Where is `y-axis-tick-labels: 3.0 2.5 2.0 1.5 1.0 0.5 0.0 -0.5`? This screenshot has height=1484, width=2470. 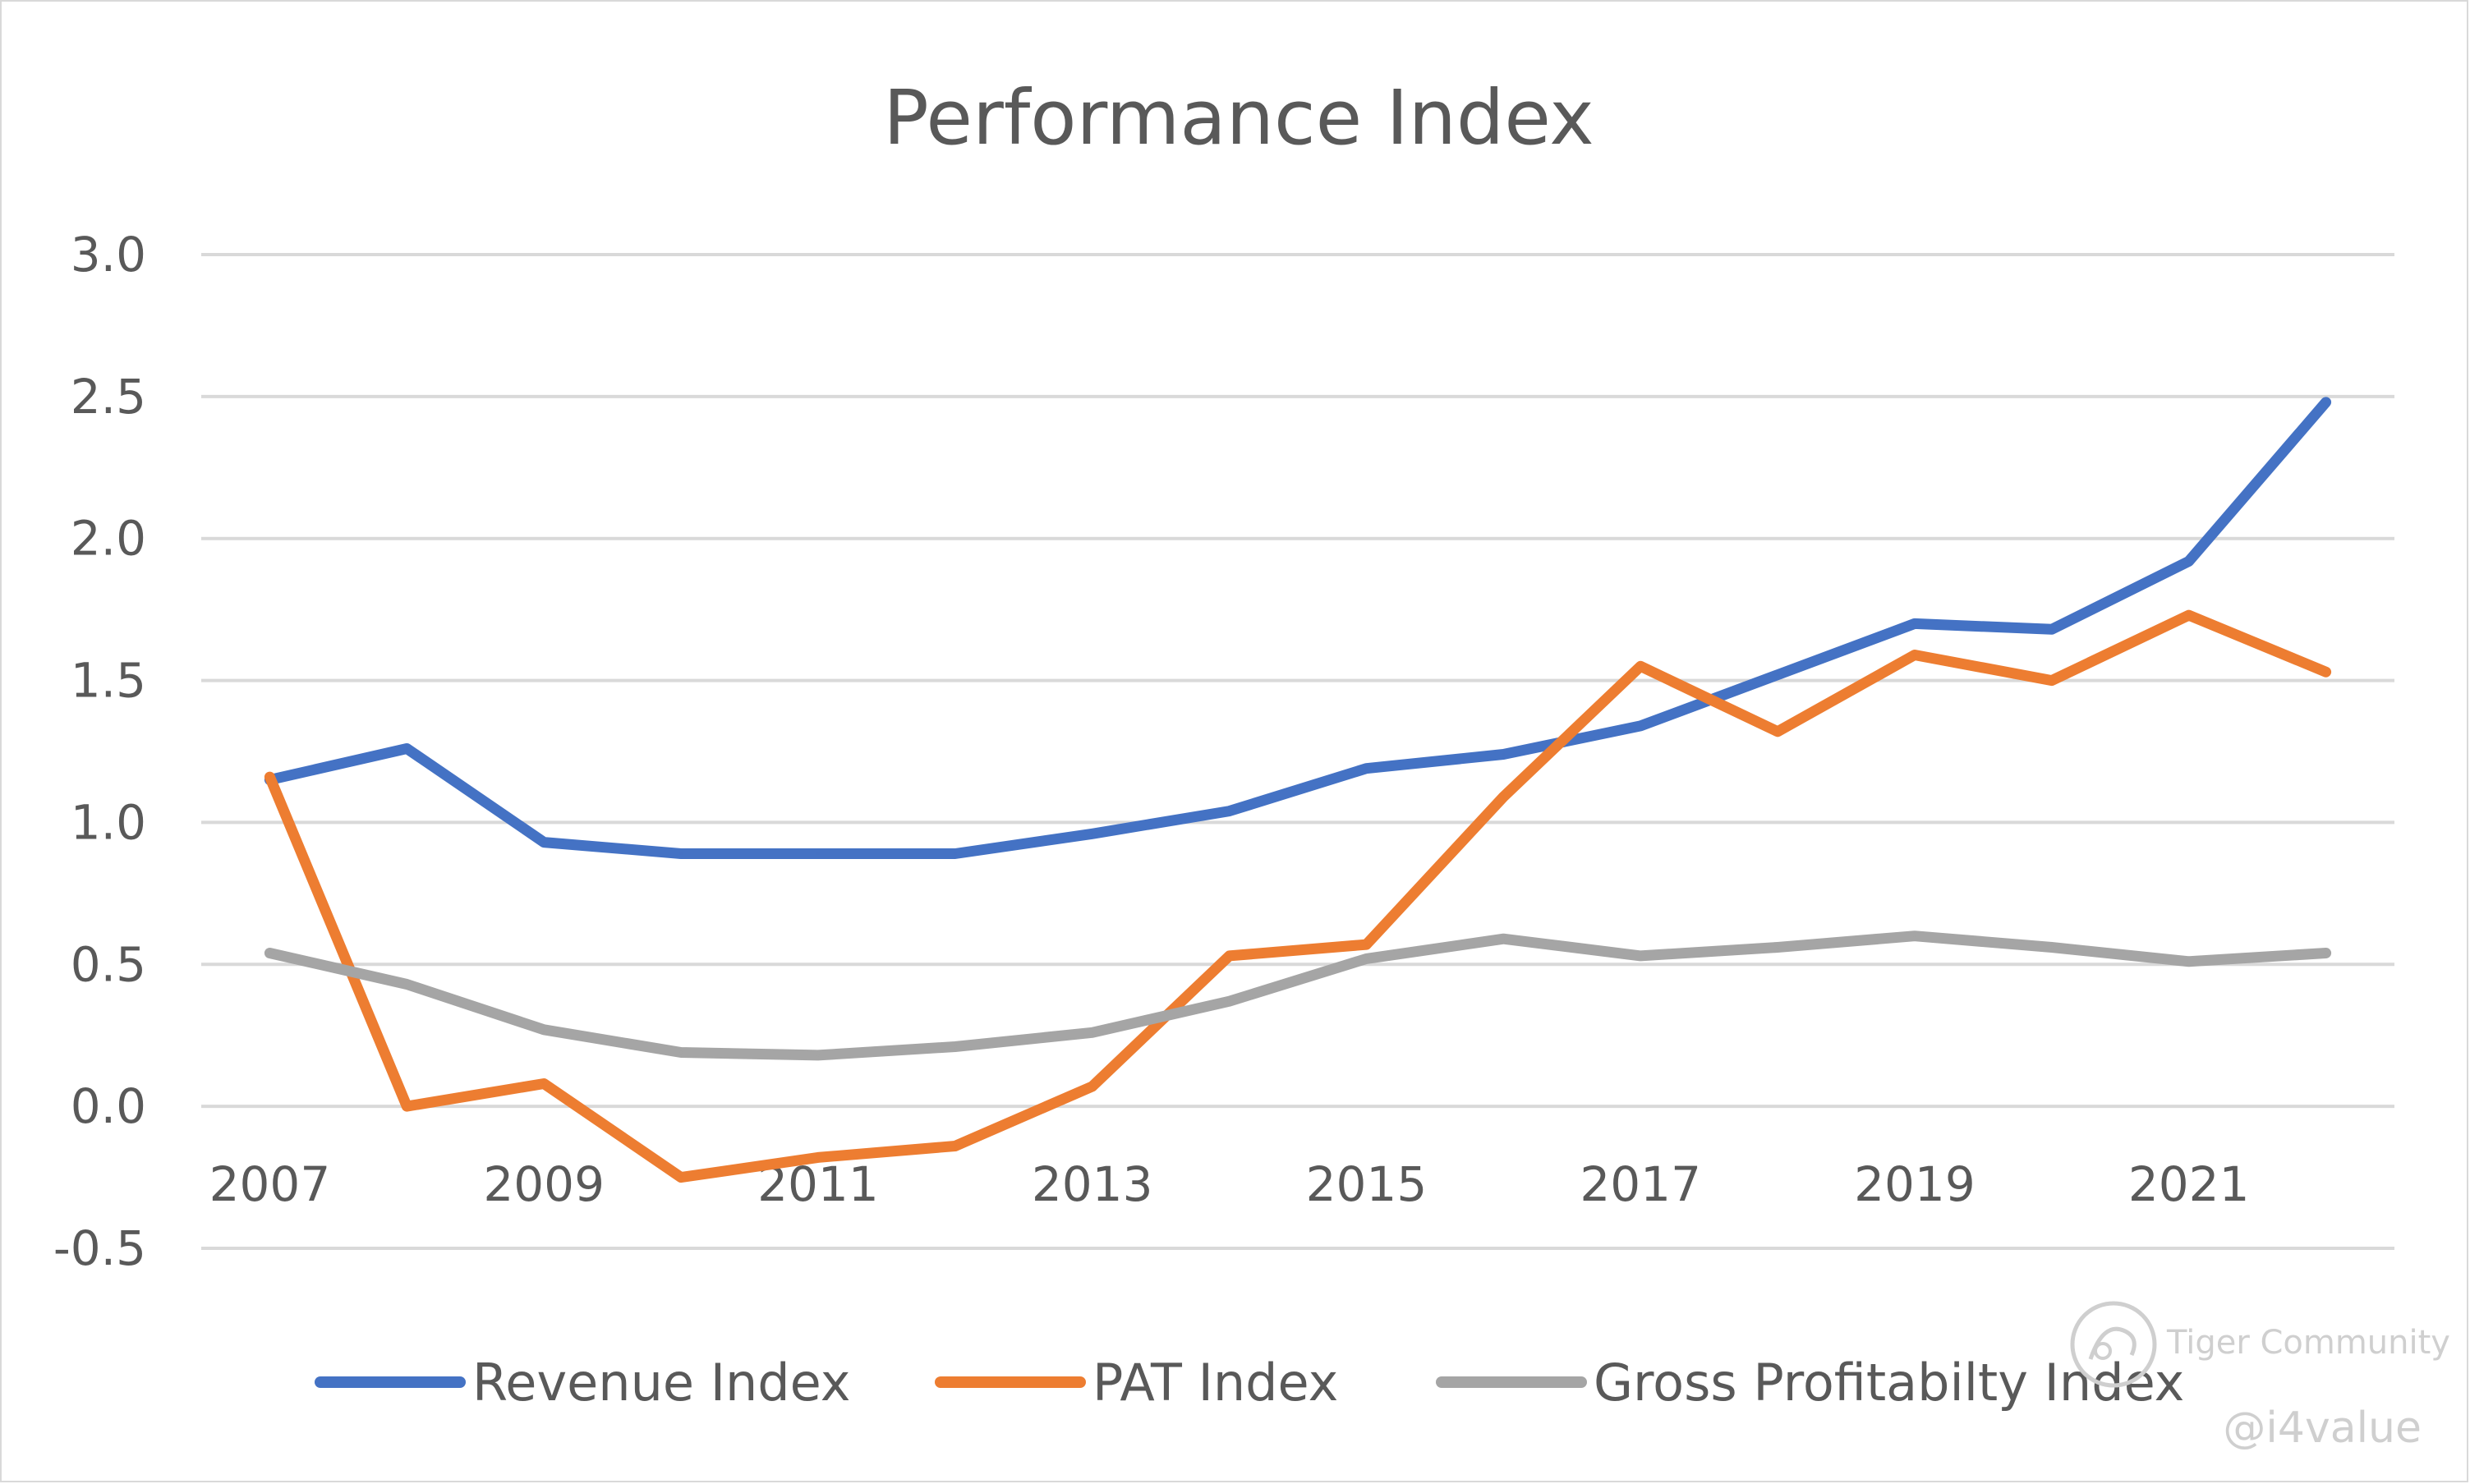
y-axis-tick-labels: 3.0 2.5 2.0 1.5 1.0 0.5 0.0 -0.5 is located at coordinates (99, 752).